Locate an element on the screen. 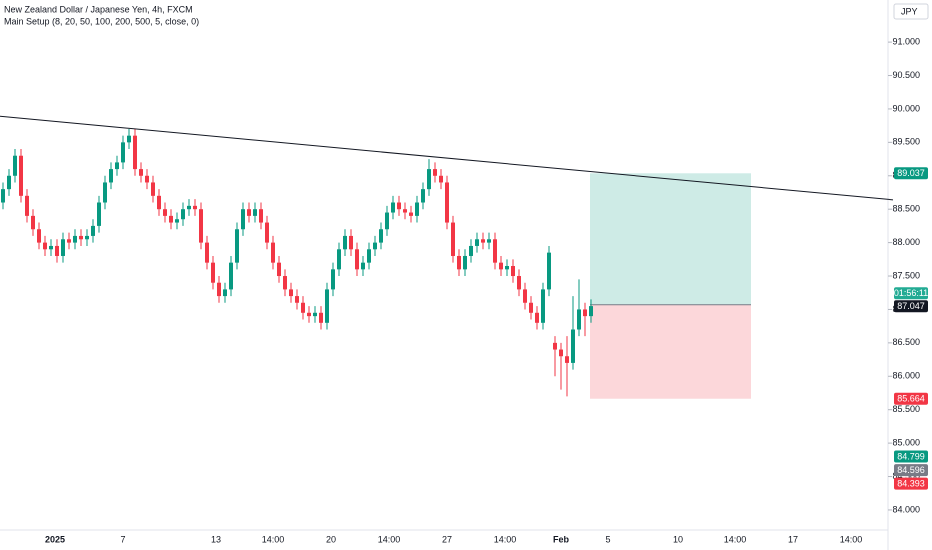 Image resolution: width=932 pixels, height=550 pixels. y-tick-label: 86.500 is located at coordinates (906, 342).